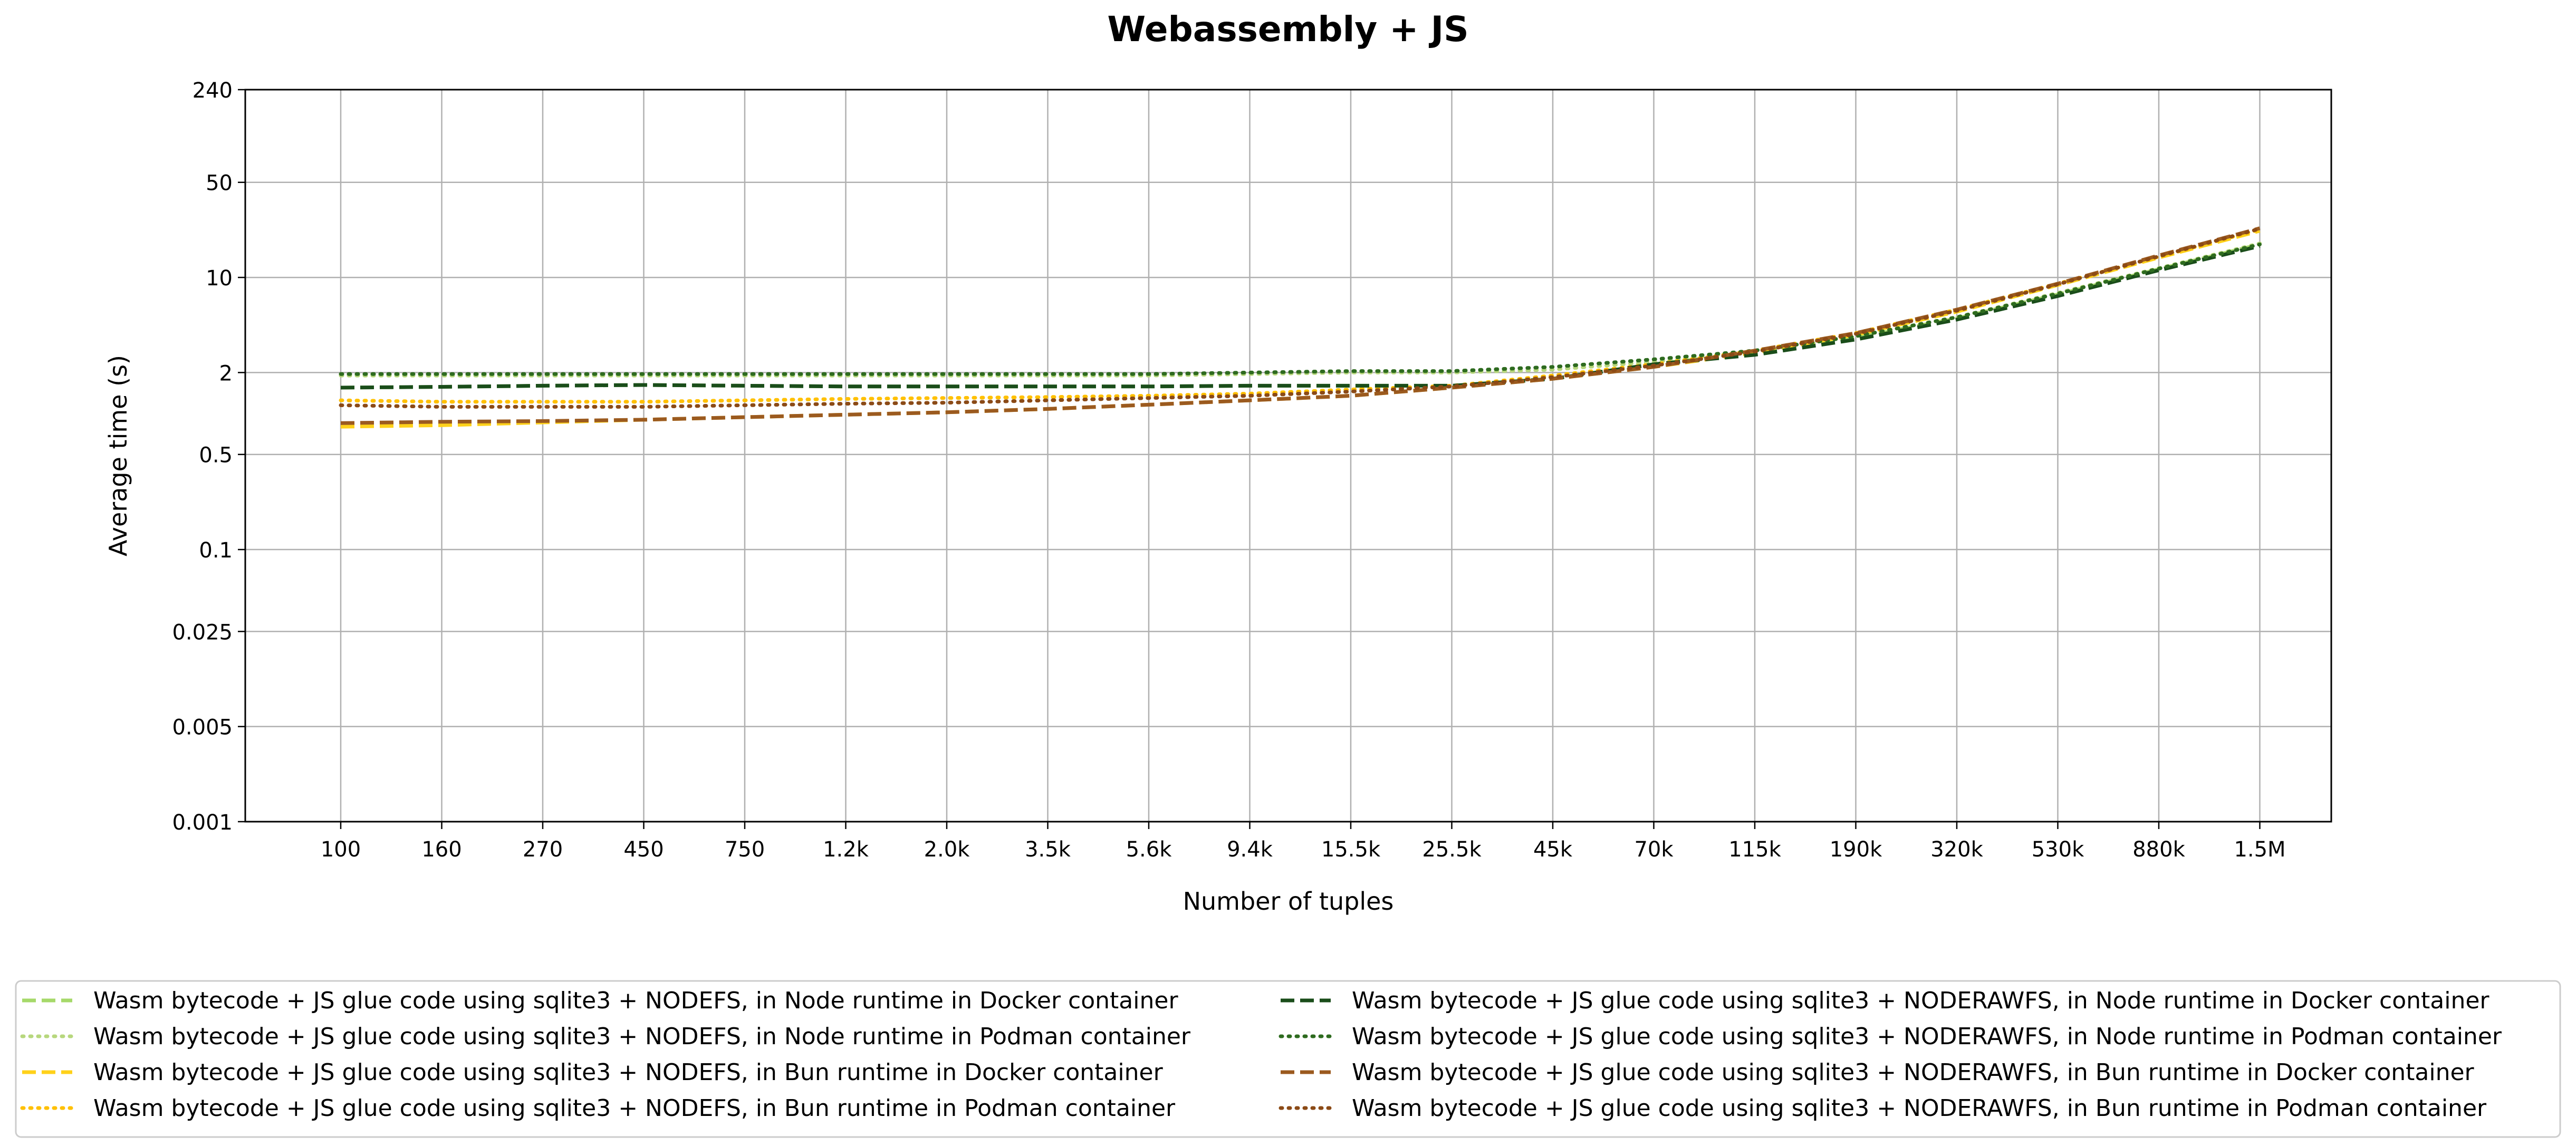 The height and width of the screenshot is (1146, 2576). I want to click on x-axis-label: Number of tuples, so click(1289, 902).